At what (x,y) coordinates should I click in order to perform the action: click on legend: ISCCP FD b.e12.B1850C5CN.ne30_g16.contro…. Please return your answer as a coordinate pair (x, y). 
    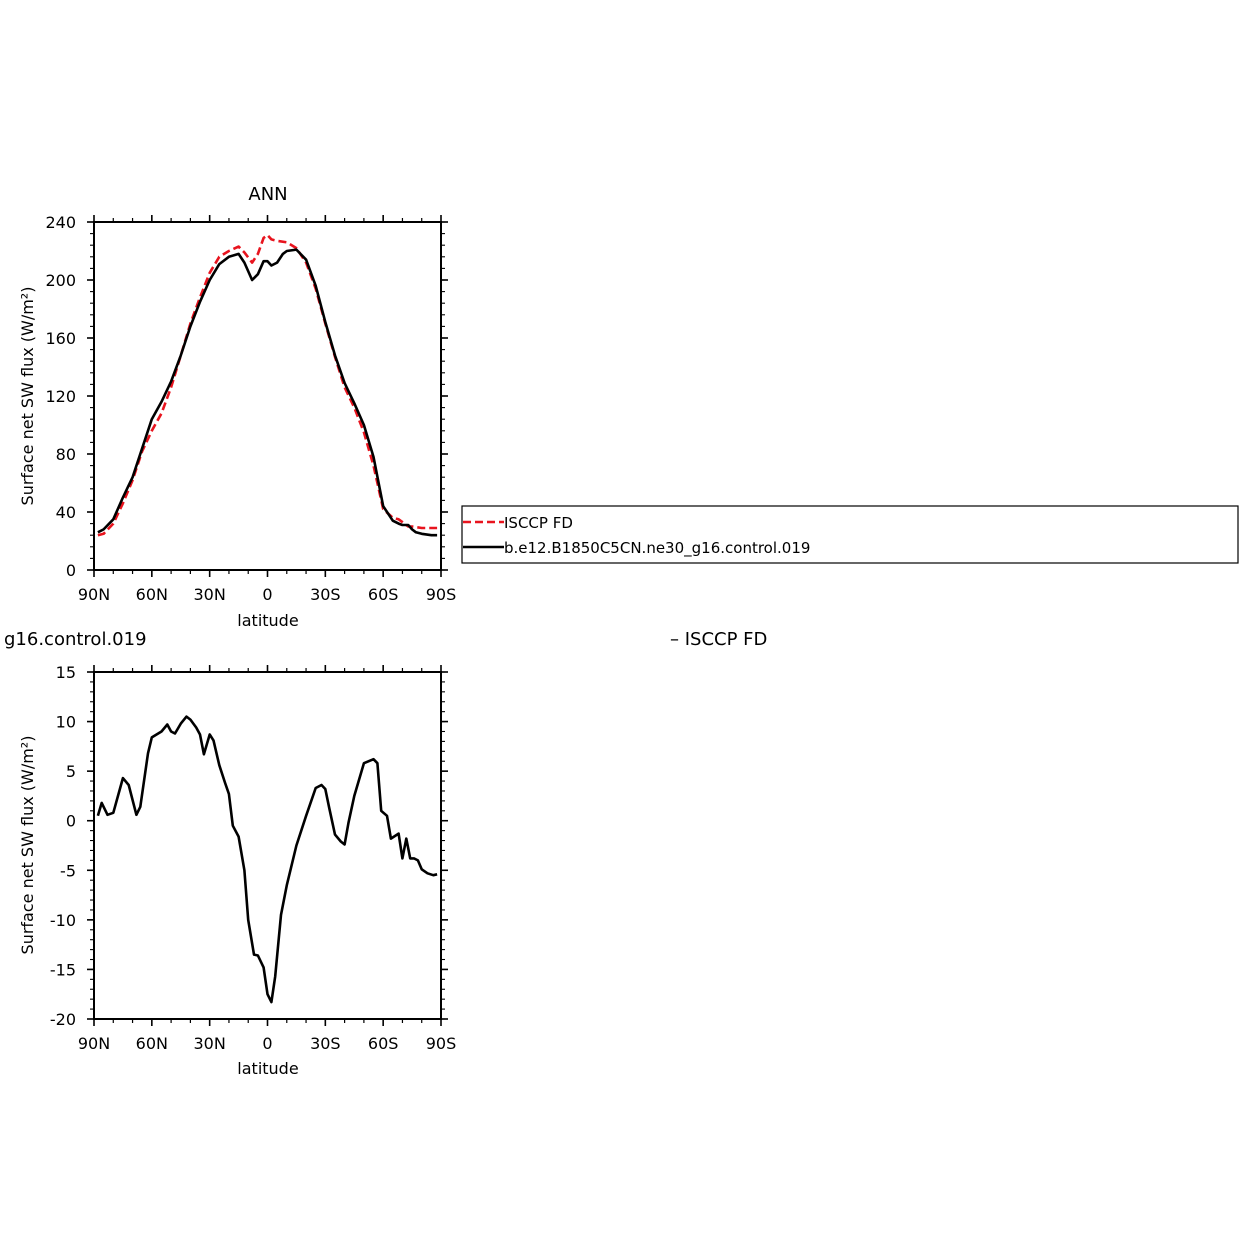
    Looking at the image, I should click on (850, 534).